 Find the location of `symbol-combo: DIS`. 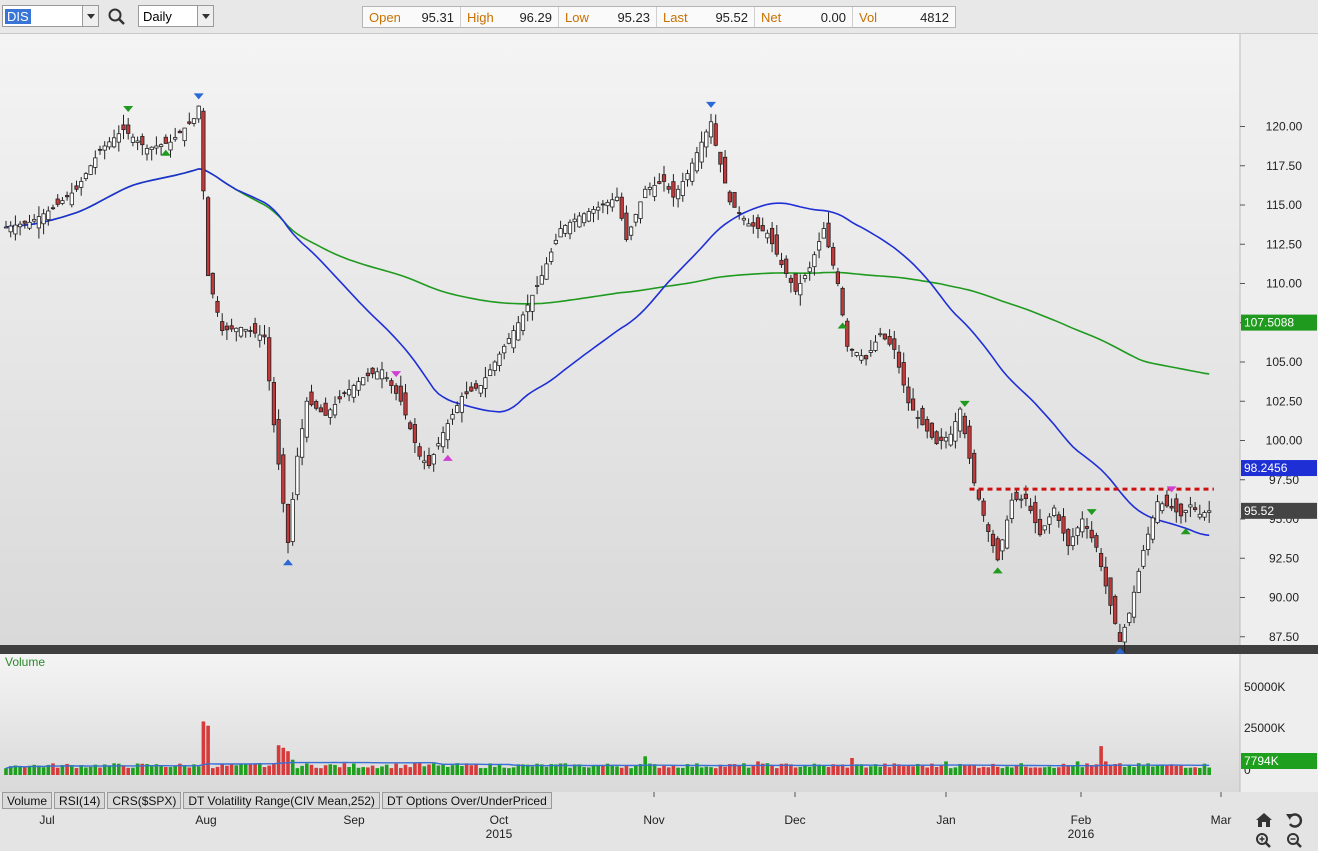

symbol-combo: DIS is located at coordinates (50, 16).